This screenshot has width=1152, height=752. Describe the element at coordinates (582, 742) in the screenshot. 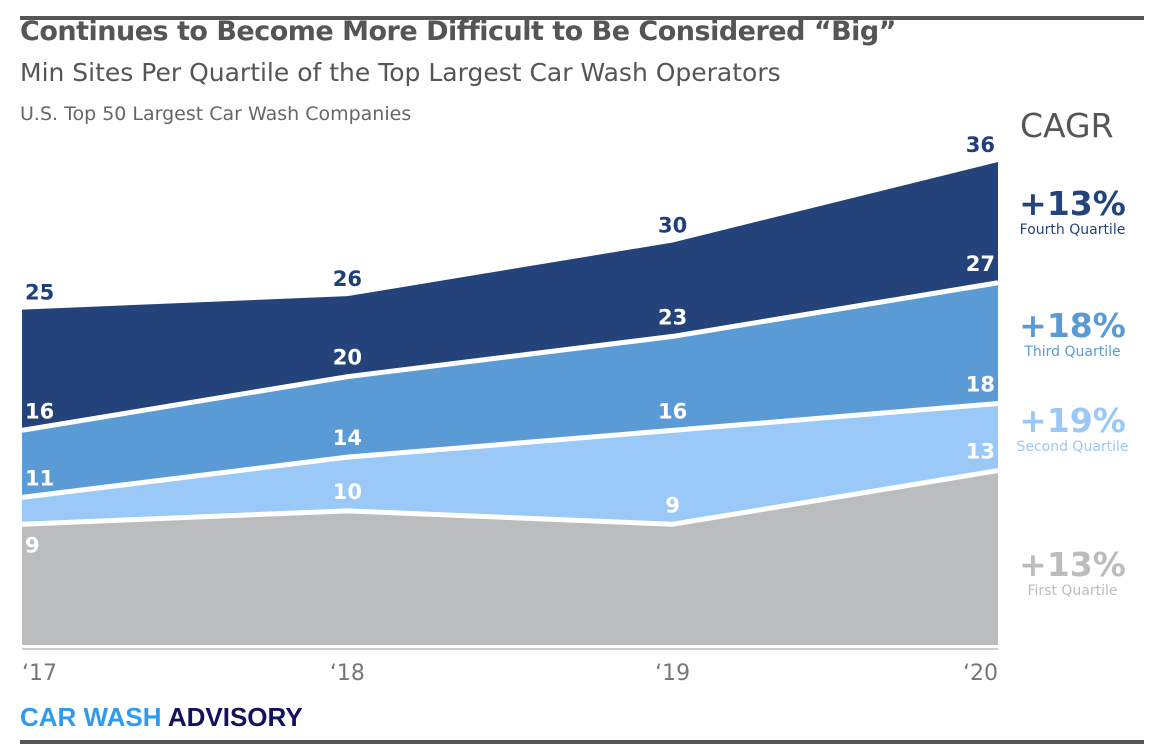

I see `bottom-rule` at that location.